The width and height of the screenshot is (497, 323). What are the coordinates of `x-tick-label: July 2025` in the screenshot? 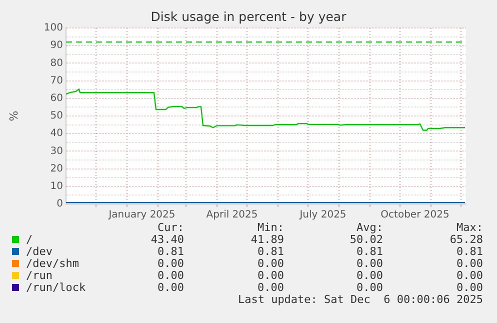 It's located at (322, 215).